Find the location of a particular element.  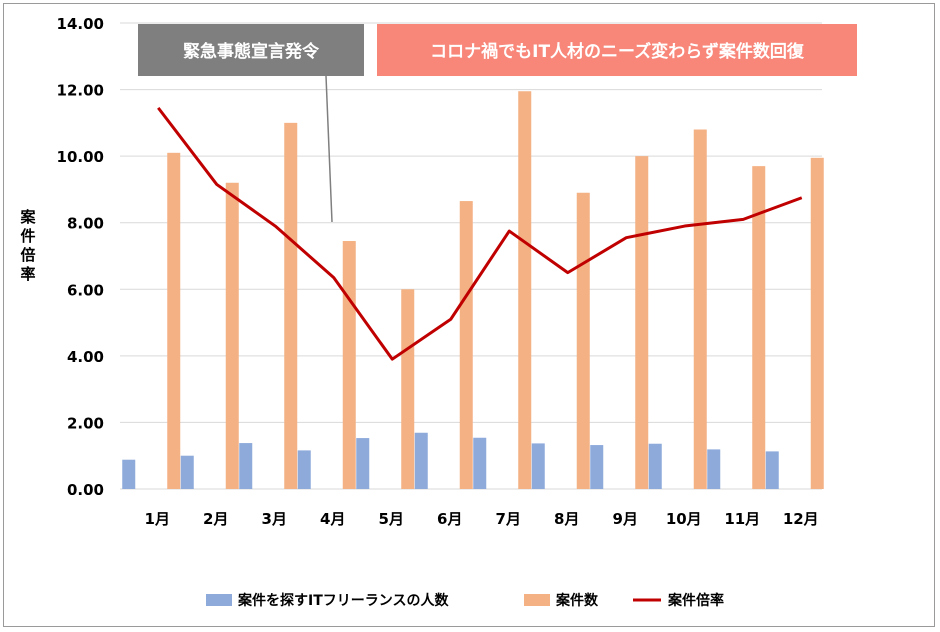

x-tick-label: 7月 is located at coordinates (508, 519).